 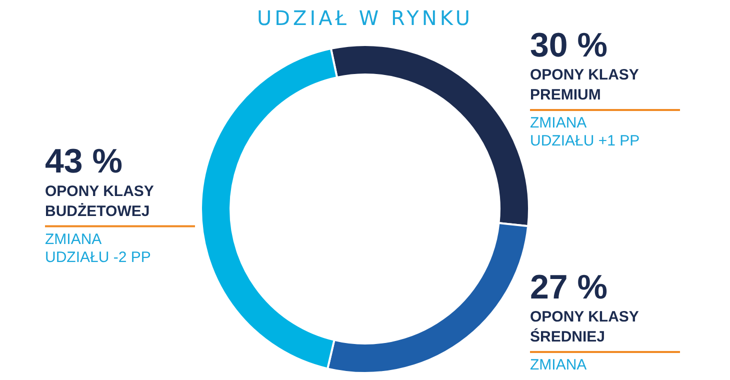 I want to click on data-label: 43 %, so click(x=83, y=161).